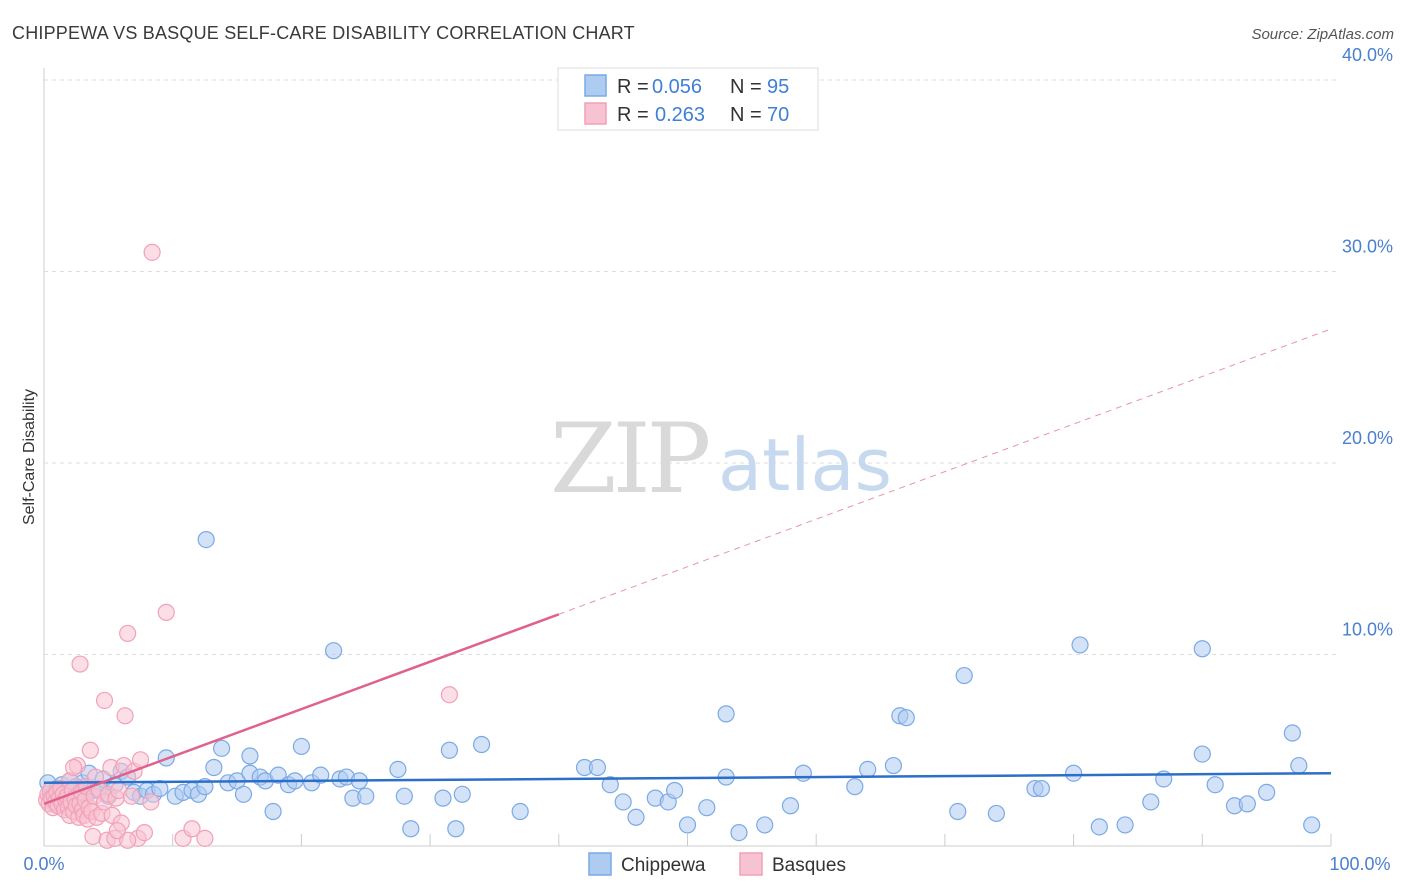 The image size is (1406, 892). I want to click on legend-n-label-chippewa: N =, so click(746, 87).